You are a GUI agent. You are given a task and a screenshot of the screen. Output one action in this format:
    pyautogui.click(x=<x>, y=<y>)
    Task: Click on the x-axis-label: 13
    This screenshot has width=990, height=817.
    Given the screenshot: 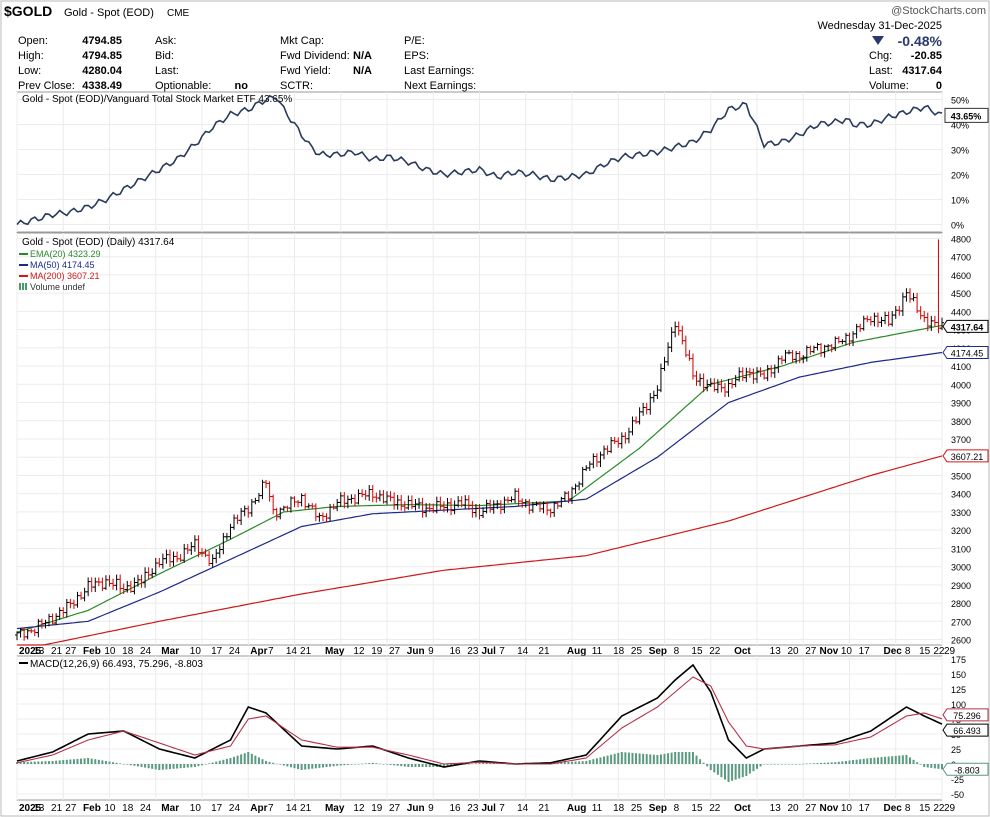 What is the action you would take?
    pyautogui.click(x=776, y=651)
    